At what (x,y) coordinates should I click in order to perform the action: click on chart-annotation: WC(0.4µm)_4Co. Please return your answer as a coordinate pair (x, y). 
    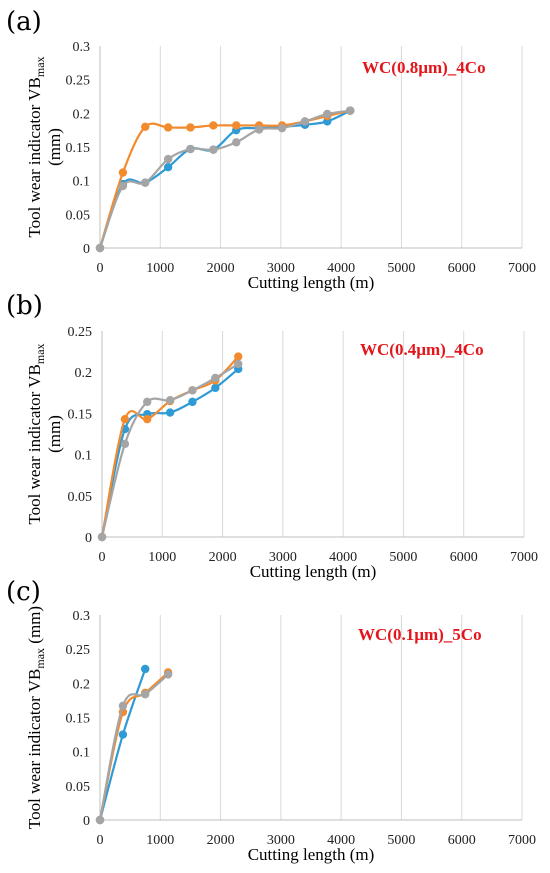
    Looking at the image, I should click on (422, 349).